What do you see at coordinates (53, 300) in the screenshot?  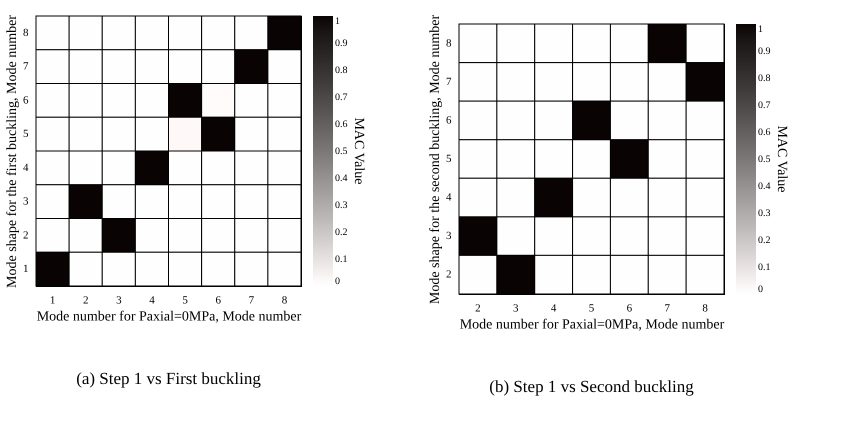 I see `x-tick-label: 1` at bounding box center [53, 300].